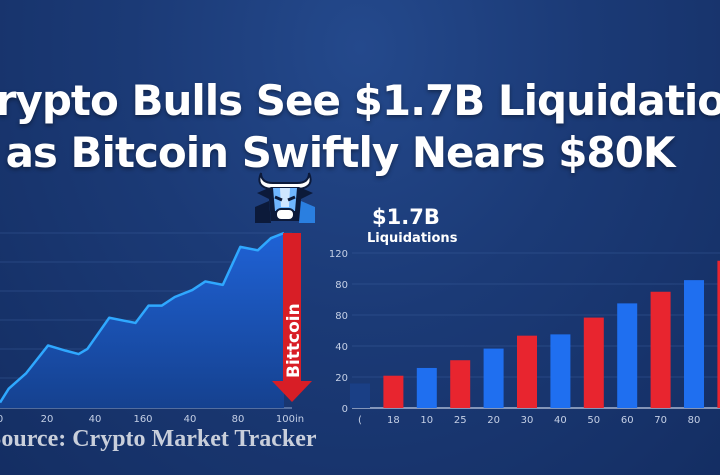 The width and height of the screenshot is (720, 475). Describe the element at coordinates (360, 100) in the screenshot. I see `headline-line-1: Crypto Bulls See $1.7B Liquidation` at that location.